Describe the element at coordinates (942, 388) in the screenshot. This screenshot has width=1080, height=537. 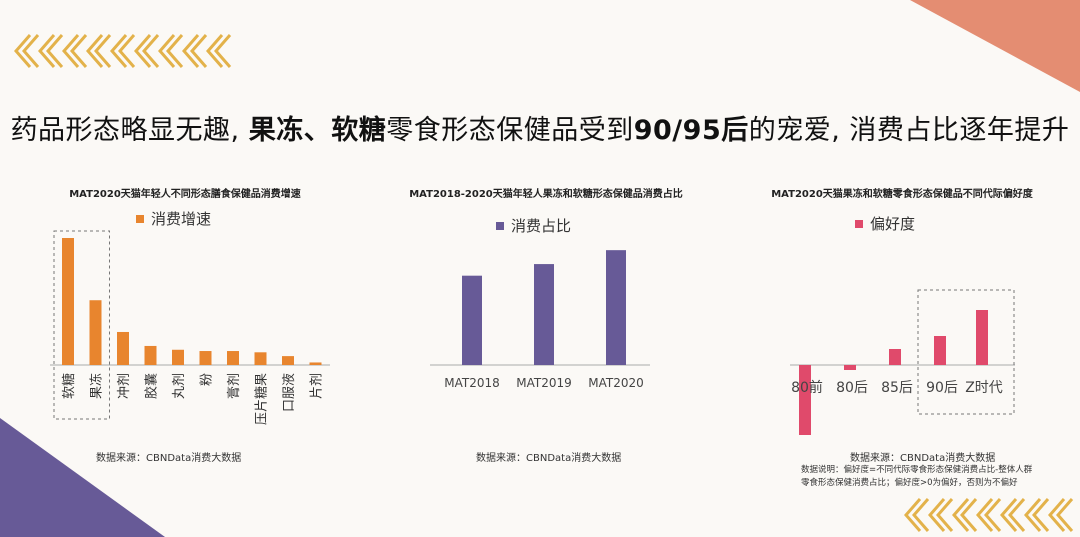
I see `chart3-tick-label: 90后` at that location.